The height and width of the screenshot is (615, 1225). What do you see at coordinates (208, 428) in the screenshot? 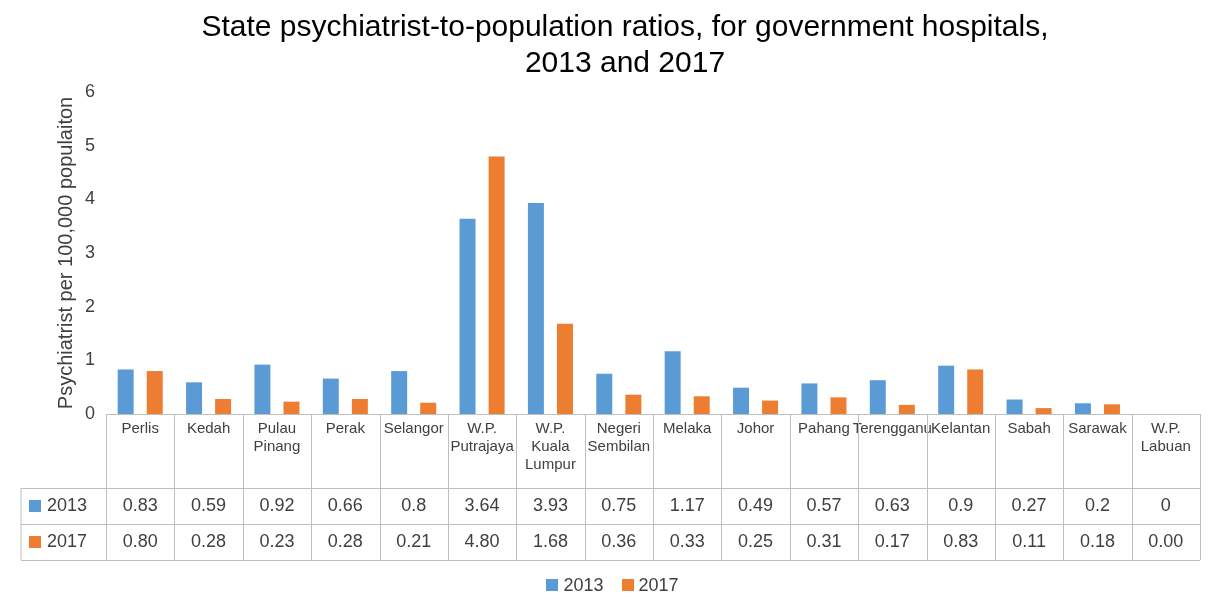
I see `x-tick-label: Kedah` at bounding box center [208, 428].